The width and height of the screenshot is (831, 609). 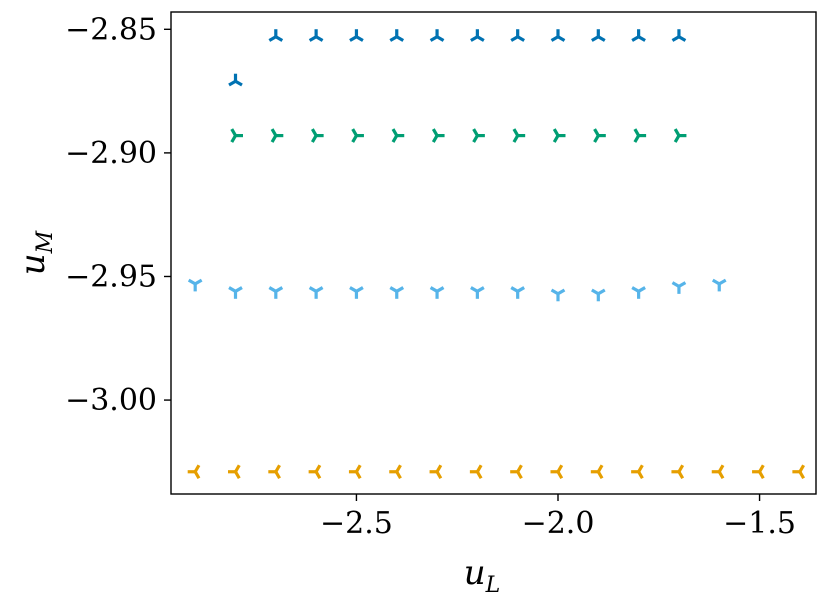 I want to click on x-axis-label: uL, so click(x=482, y=575).